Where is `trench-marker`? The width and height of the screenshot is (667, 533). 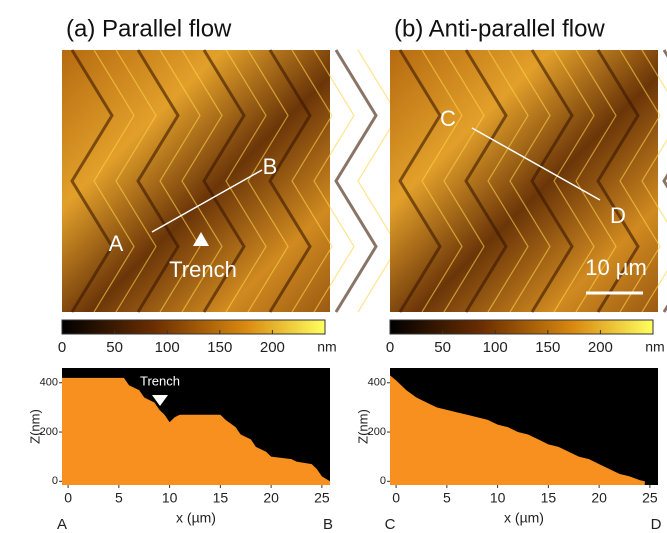 trench-marker is located at coordinates (201, 239).